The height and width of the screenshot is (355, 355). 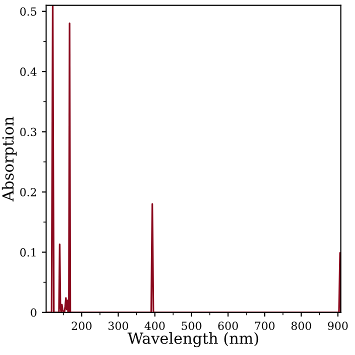 I want to click on y-tick-label: 0.3, so click(x=28, y=132).